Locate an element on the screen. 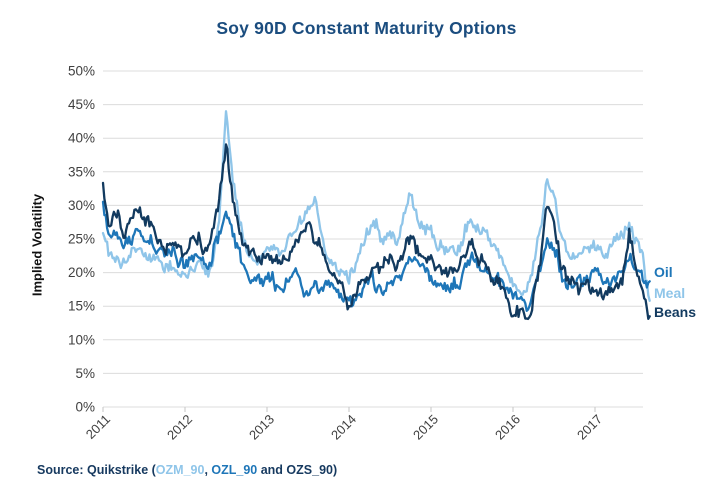 The height and width of the screenshot is (500, 720). y-tick-label-40%: 40% is located at coordinates (81, 138).